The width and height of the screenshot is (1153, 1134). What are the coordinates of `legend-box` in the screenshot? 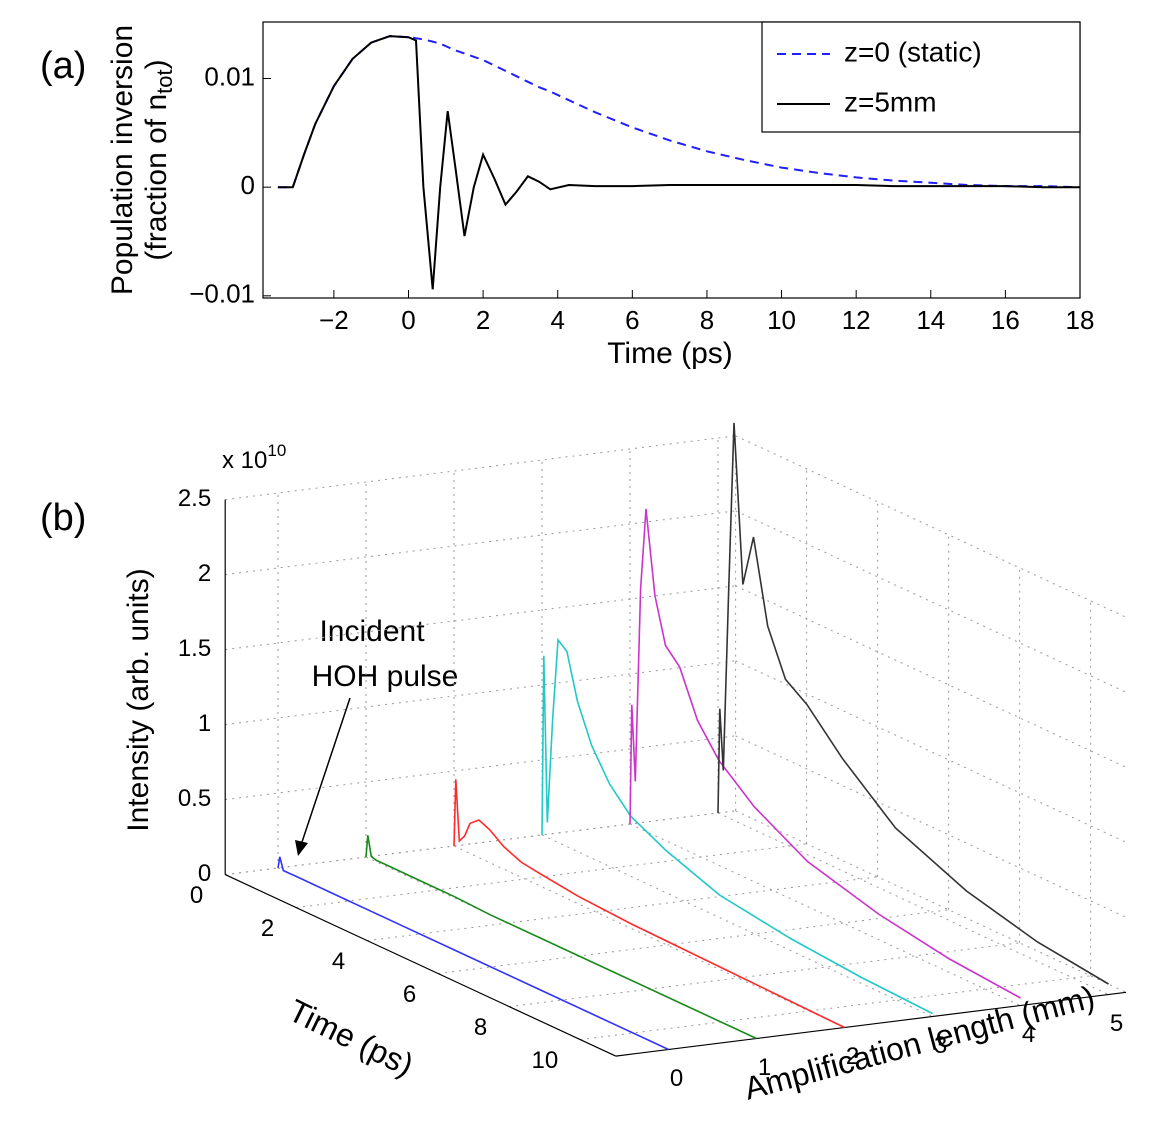 It's located at (921, 77).